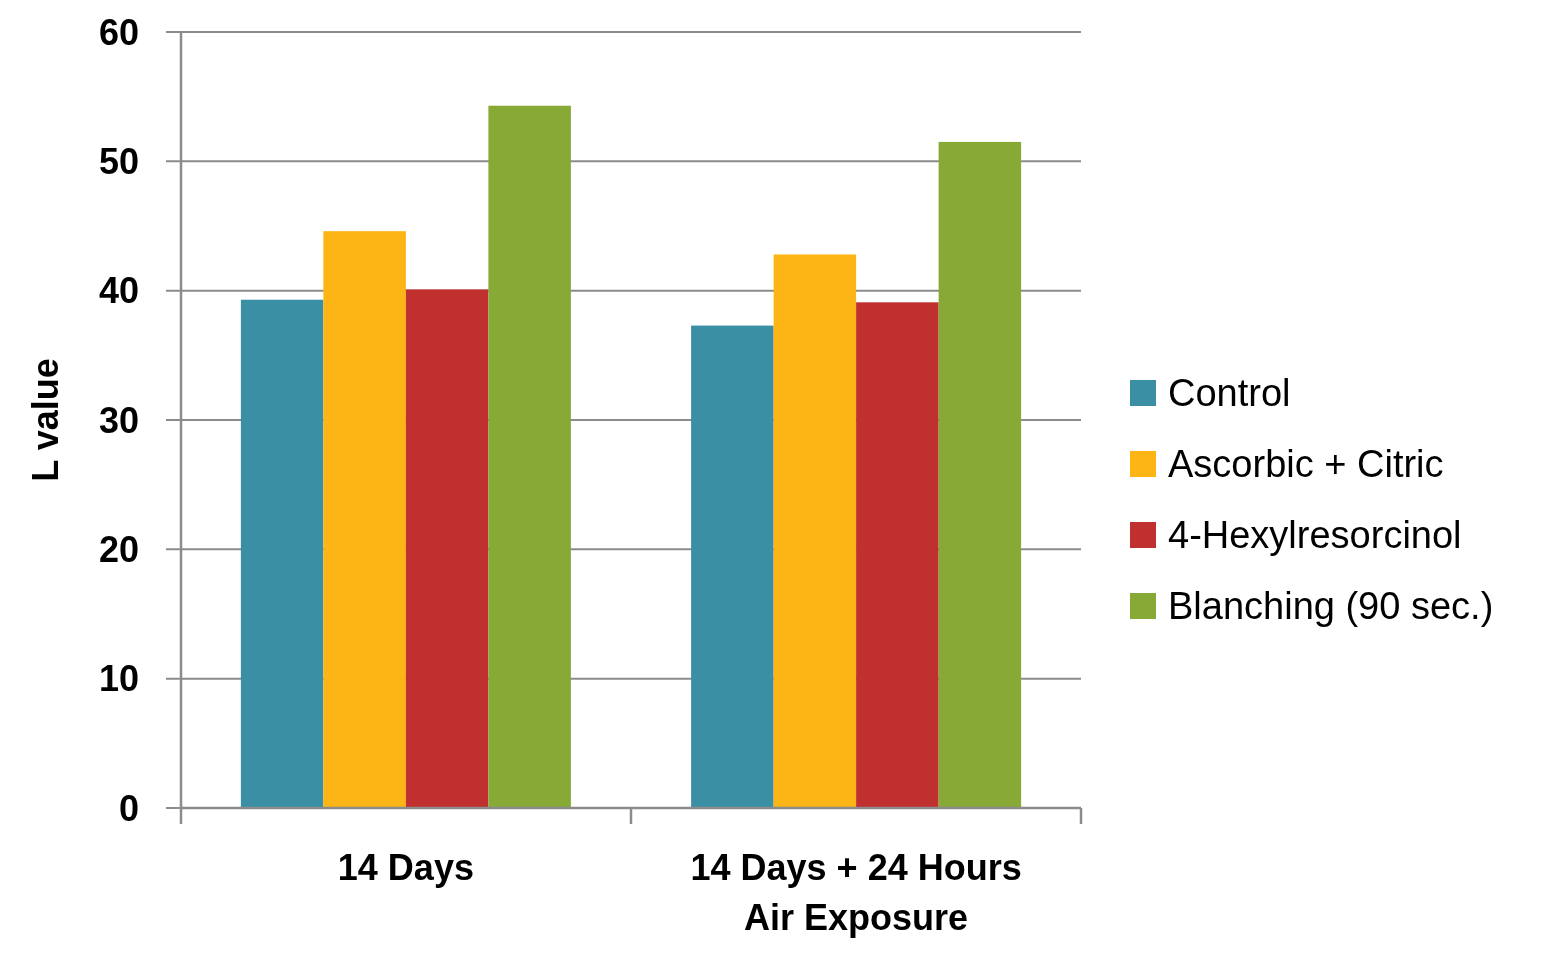 Image resolution: width=1541 pixels, height=966 pixels. Describe the element at coordinates (405, 867) in the screenshot. I see `x-tick-label: 14 Days` at that location.